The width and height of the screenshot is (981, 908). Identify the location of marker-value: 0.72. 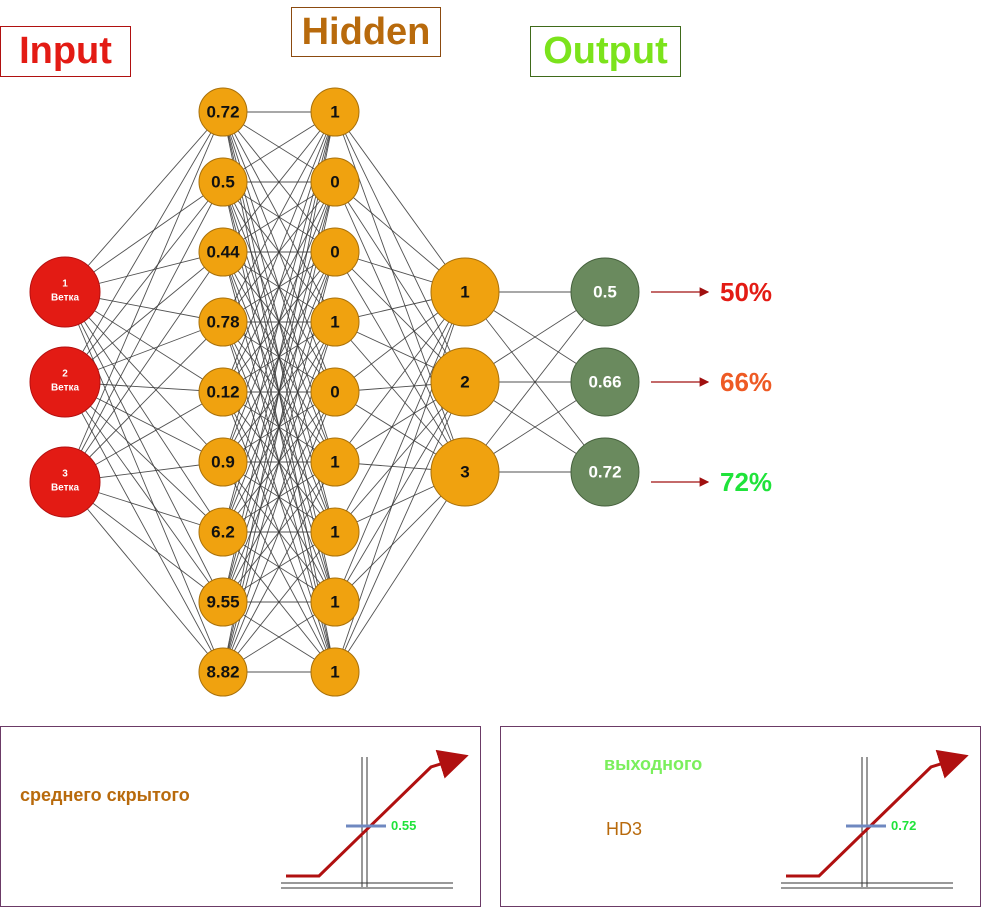
(903, 825).